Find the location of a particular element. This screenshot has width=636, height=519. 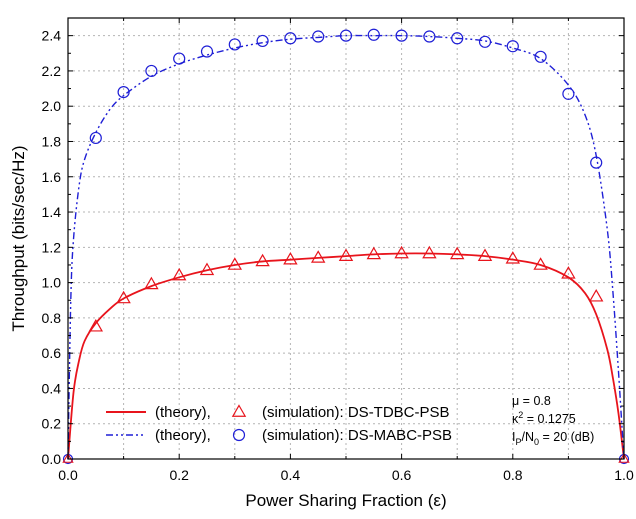

param-kappa-value: = 0.1275 is located at coordinates (549, 419).